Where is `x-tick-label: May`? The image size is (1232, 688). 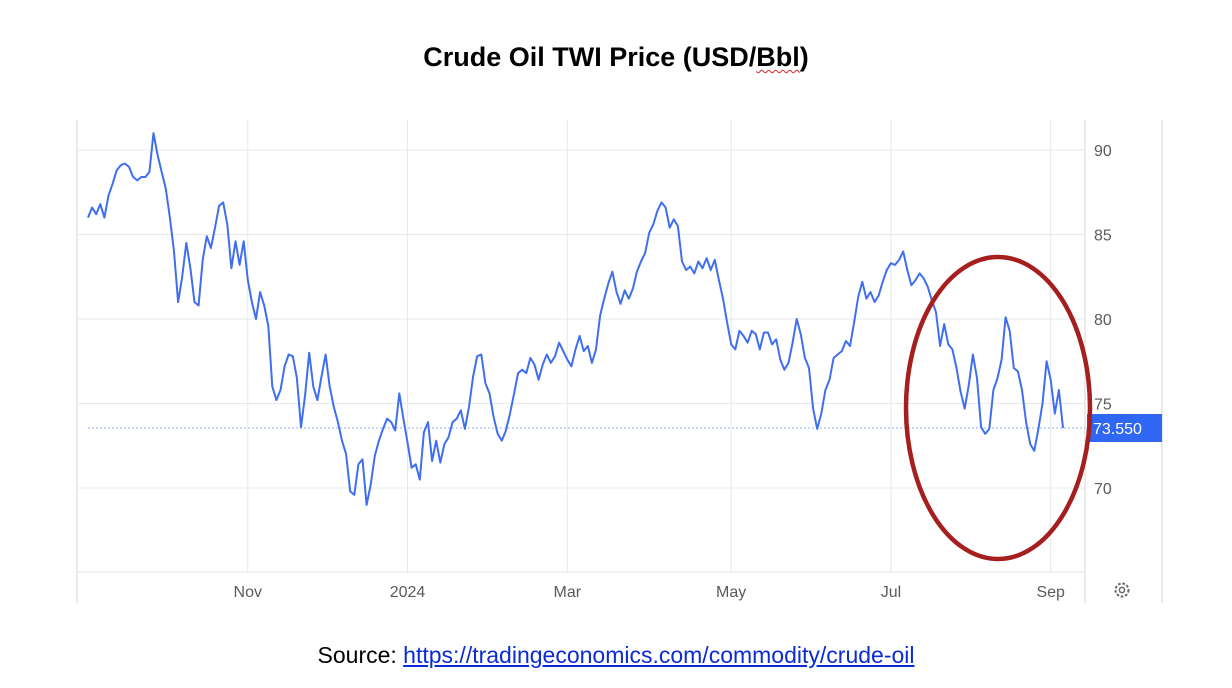
x-tick-label: May is located at coordinates (731, 592).